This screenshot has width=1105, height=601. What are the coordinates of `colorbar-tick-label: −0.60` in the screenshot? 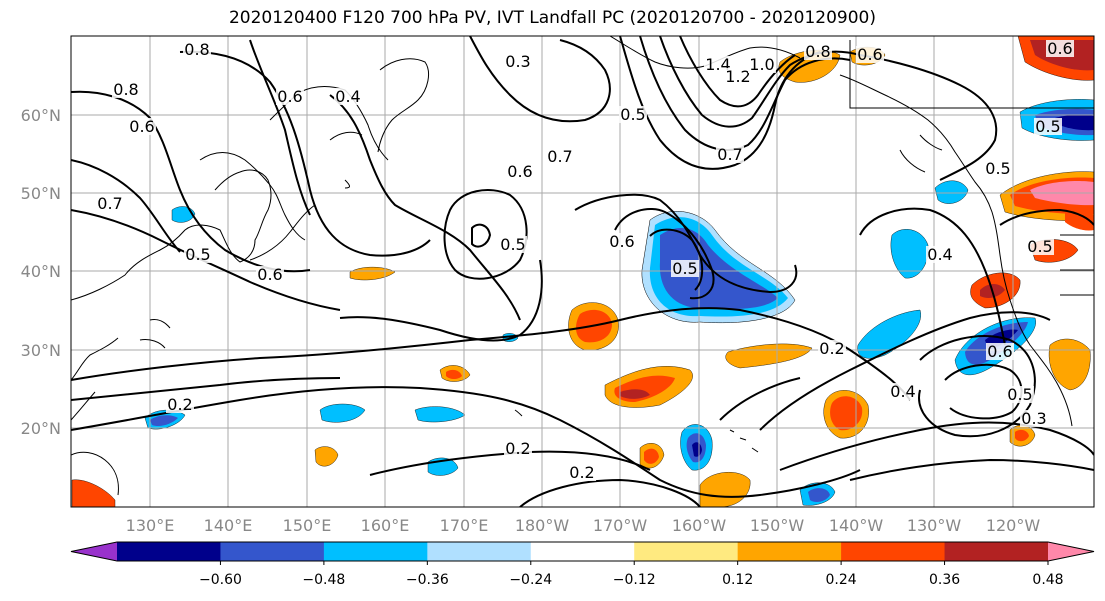 It's located at (220, 580).